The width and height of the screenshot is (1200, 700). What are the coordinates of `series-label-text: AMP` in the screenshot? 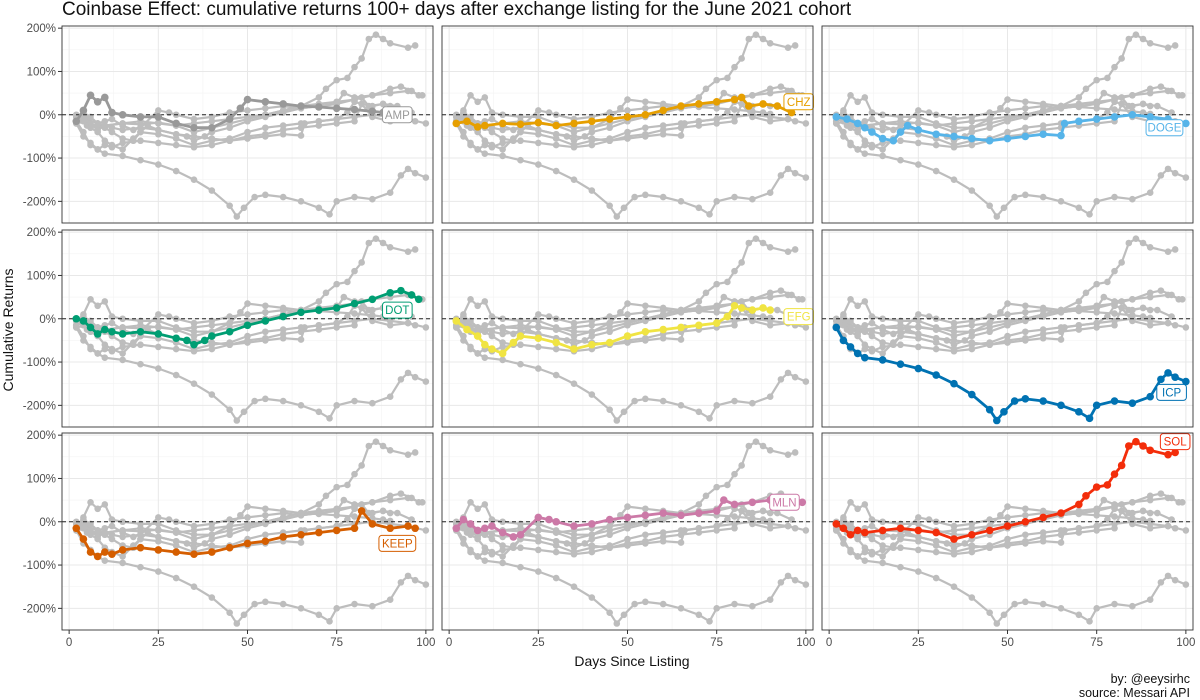 It's located at (397, 116).